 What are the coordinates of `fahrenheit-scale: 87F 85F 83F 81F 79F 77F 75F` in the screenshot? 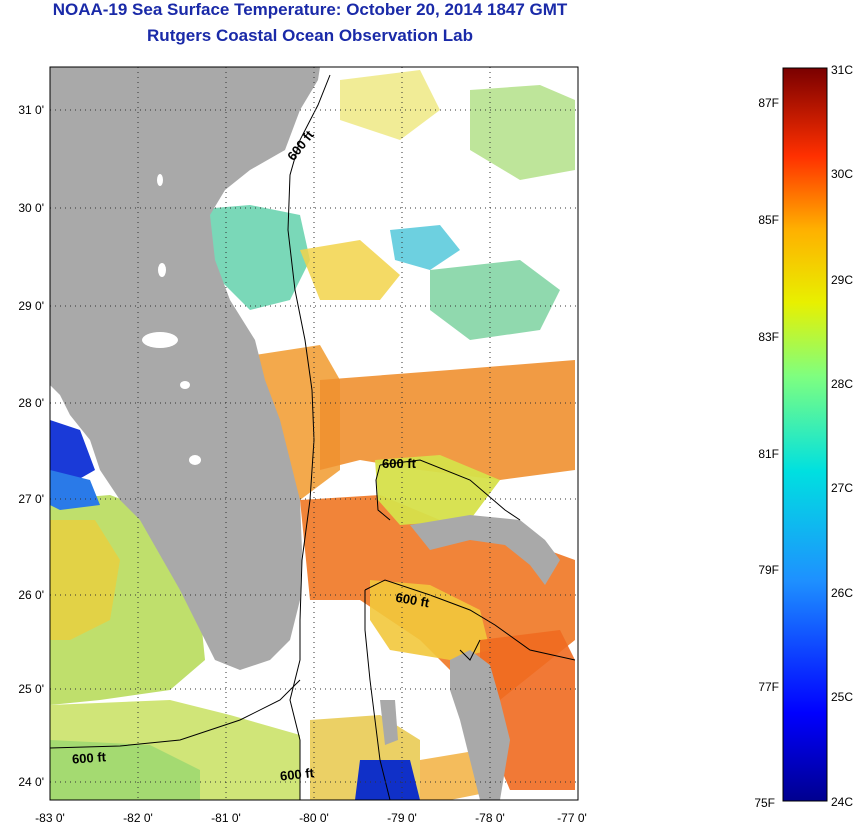 It's located at (766, 453).